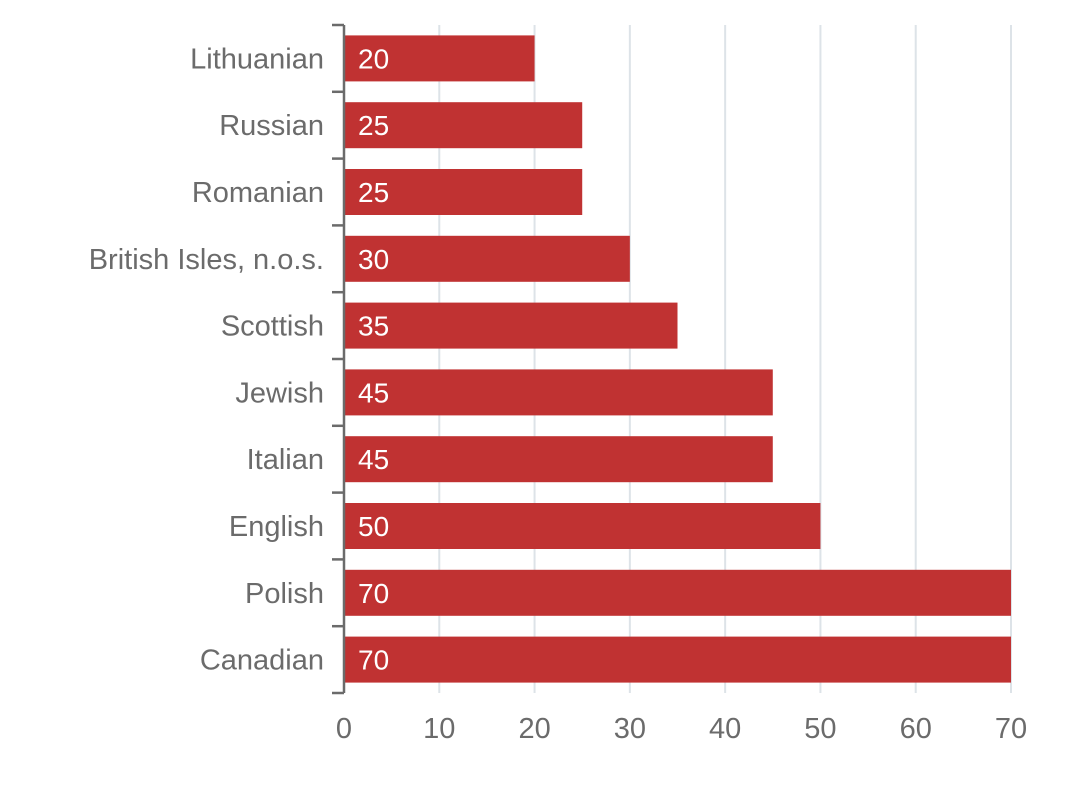 Image resolution: width=1080 pixels, height=785 pixels. What do you see at coordinates (206, 260) in the screenshot?
I see `category-label: British Isles, n.o.s.` at bounding box center [206, 260].